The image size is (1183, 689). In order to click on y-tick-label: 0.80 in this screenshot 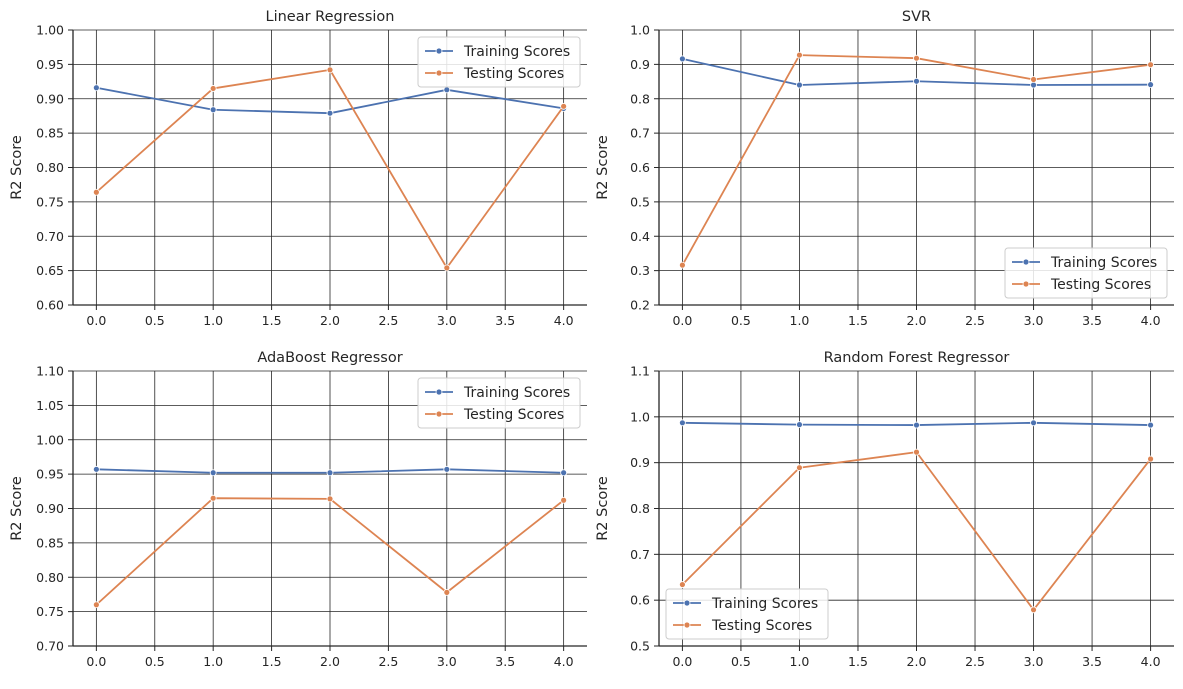, I will do `click(50, 577)`.